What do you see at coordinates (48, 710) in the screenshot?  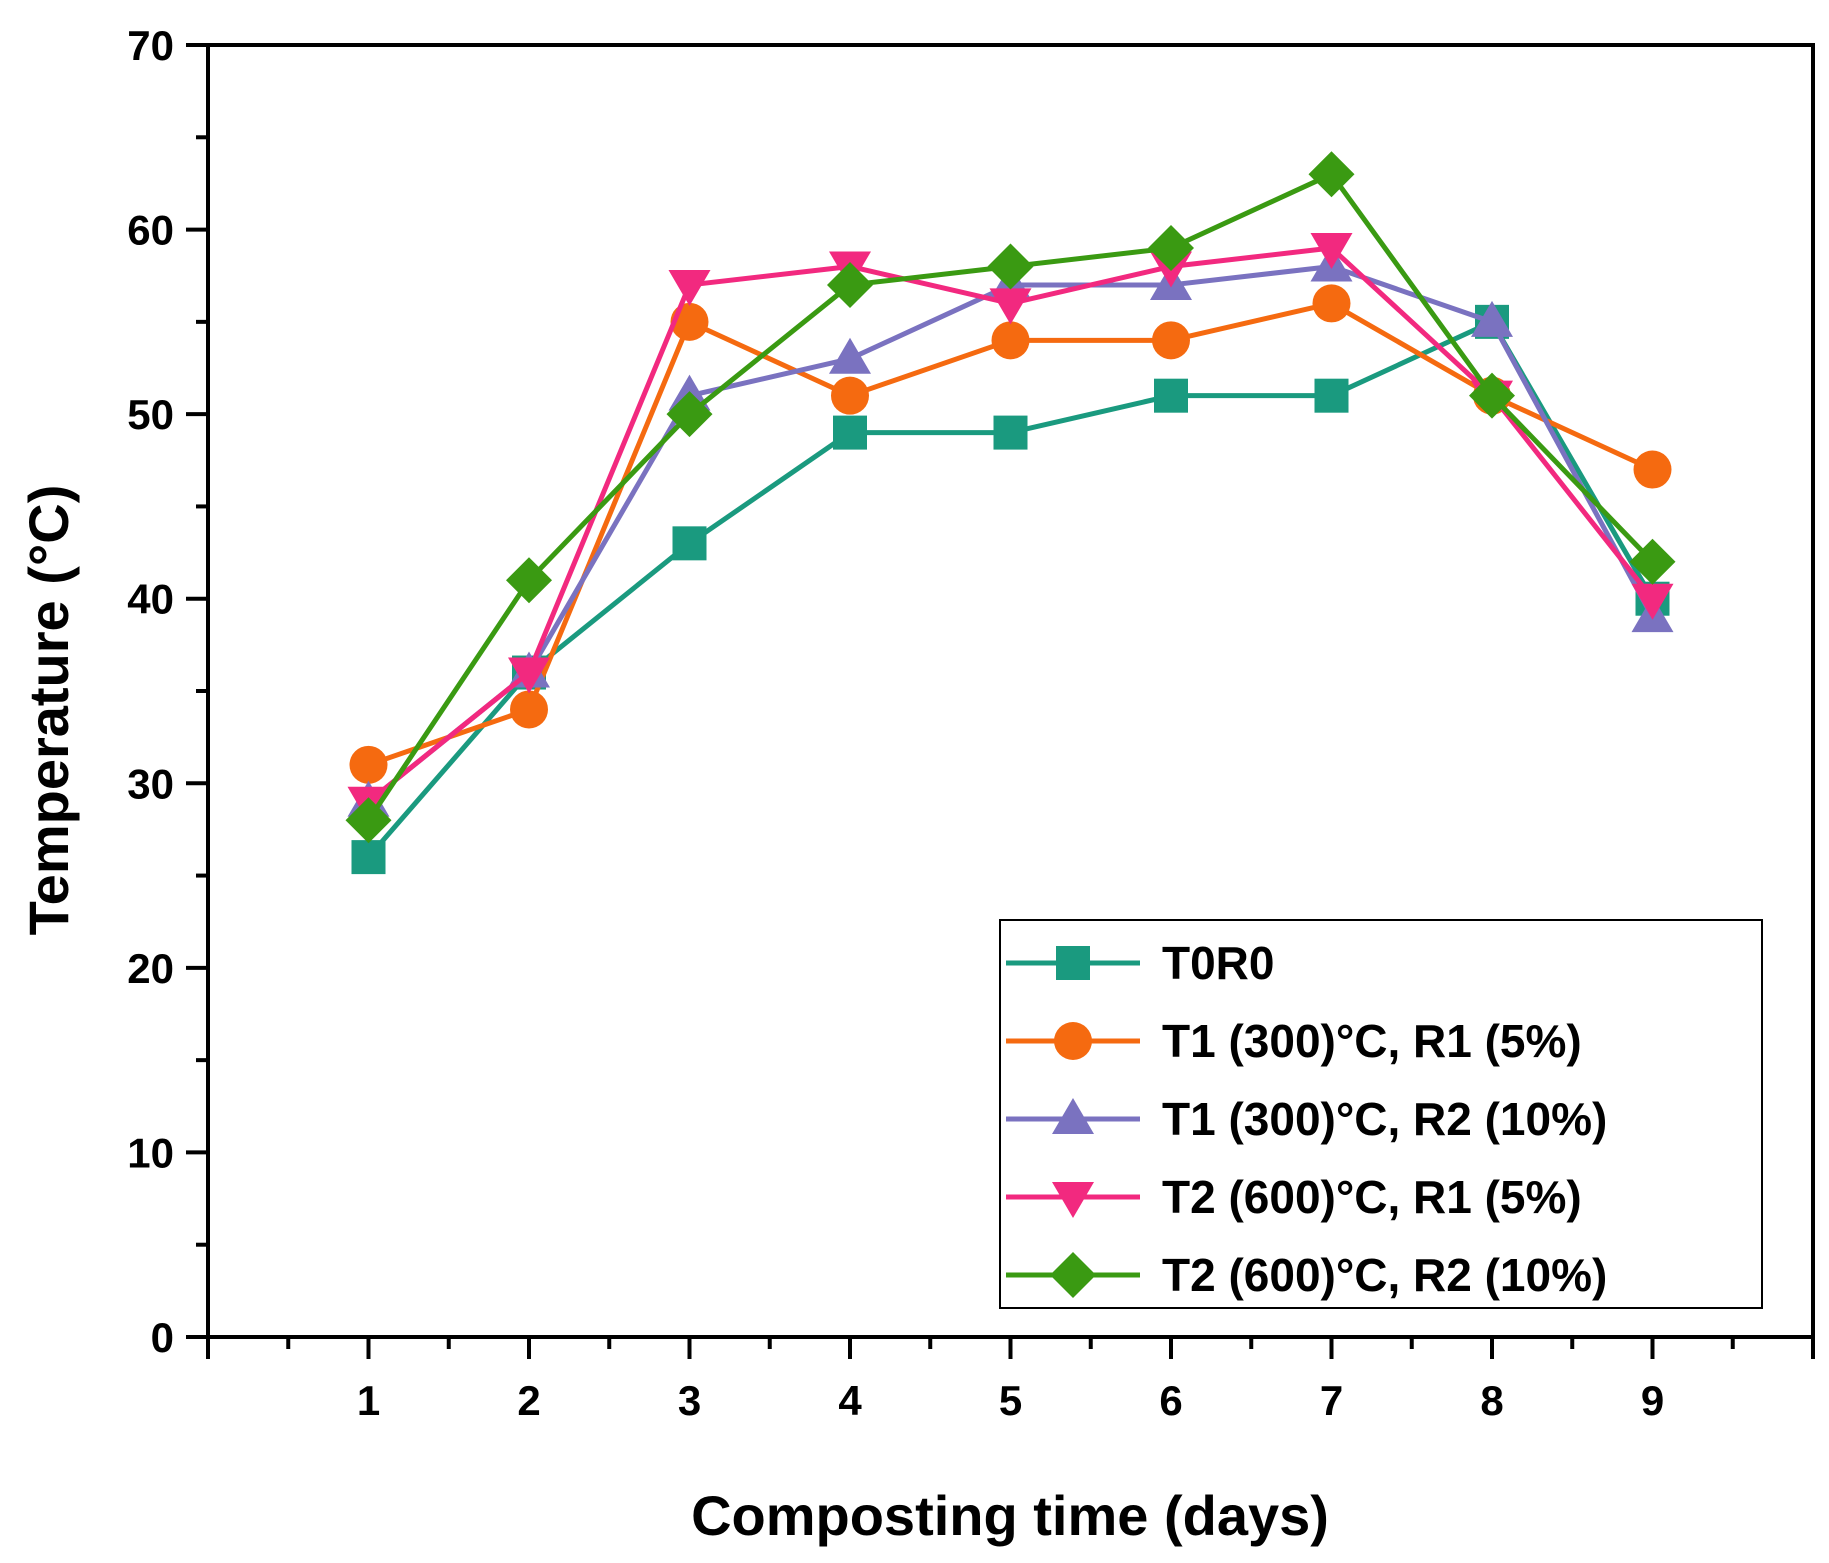 I see `y-axis-title: Temperature (°C)` at bounding box center [48, 710].